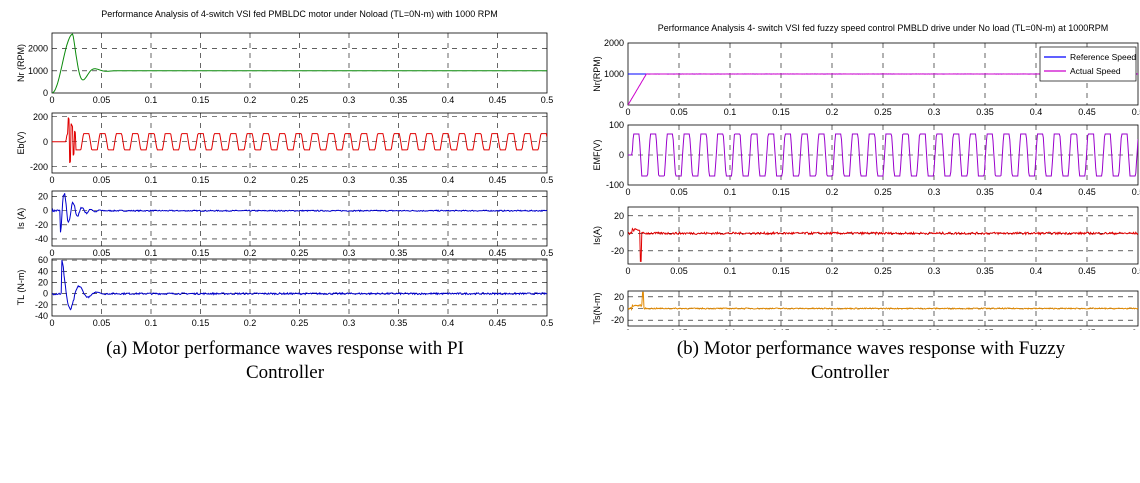 The height and width of the screenshot is (483, 1140). What do you see at coordinates (615, 185) in the screenshot?
I see `y-tick-label: -100` at bounding box center [615, 185].